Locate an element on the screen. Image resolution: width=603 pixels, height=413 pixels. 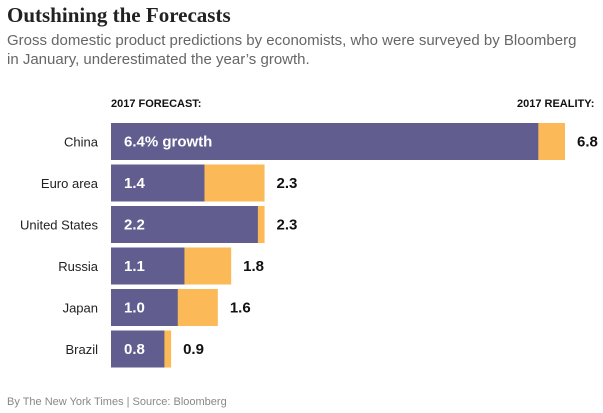
reality-value-label: 1.6 is located at coordinates (240, 308).